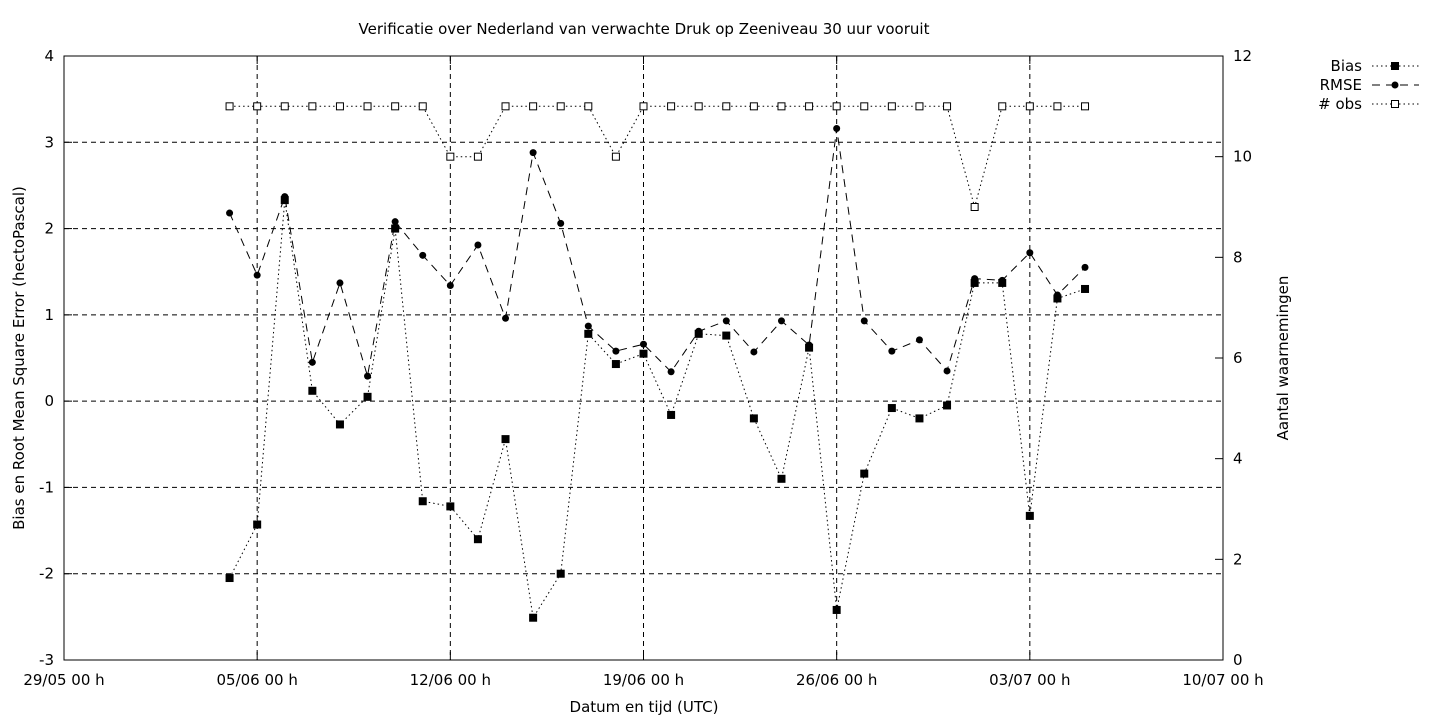 This screenshot has height=720, width=1440. What do you see at coordinates (49, 56) in the screenshot?
I see `y-tick-label: 4` at bounding box center [49, 56].